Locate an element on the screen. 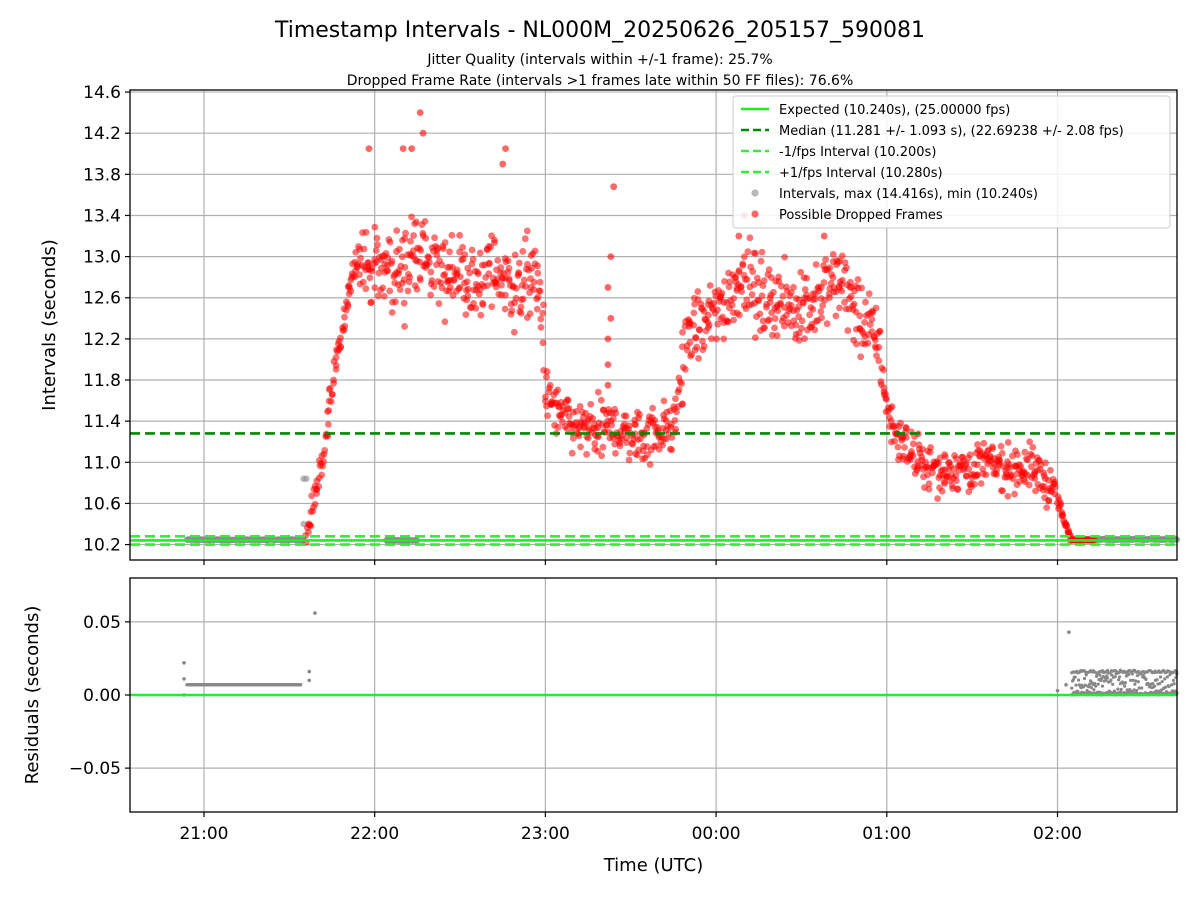 This screenshot has width=1200, height=900. residuals-y-tick-label: 0.00 is located at coordinates (102, 696).